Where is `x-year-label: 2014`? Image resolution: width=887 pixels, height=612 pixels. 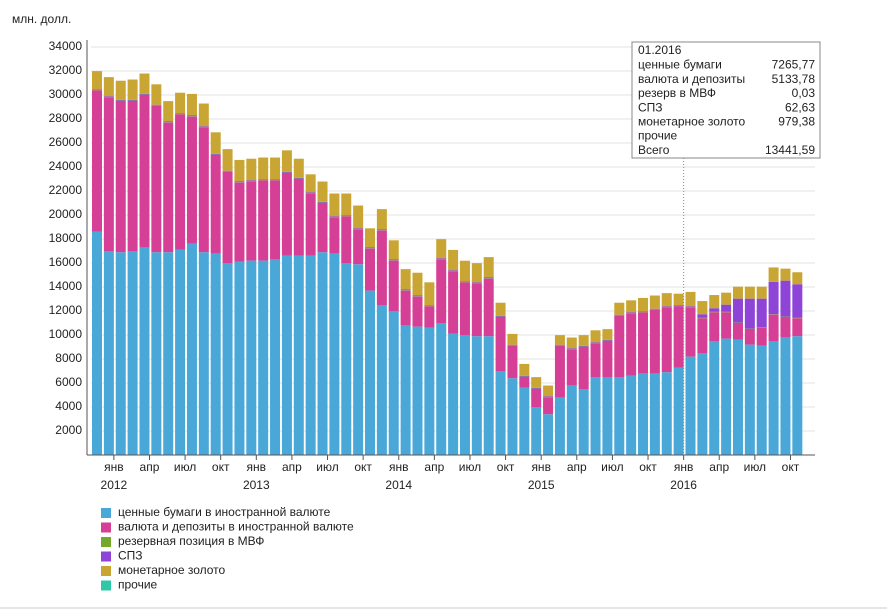
x-year-label: 2014 is located at coordinates (398, 485).